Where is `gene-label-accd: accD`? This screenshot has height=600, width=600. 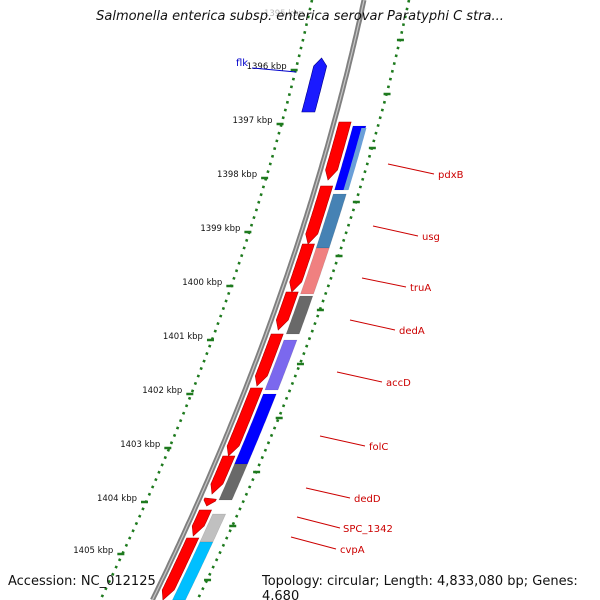
gene-label-accd: accD is located at coordinates (398, 383).